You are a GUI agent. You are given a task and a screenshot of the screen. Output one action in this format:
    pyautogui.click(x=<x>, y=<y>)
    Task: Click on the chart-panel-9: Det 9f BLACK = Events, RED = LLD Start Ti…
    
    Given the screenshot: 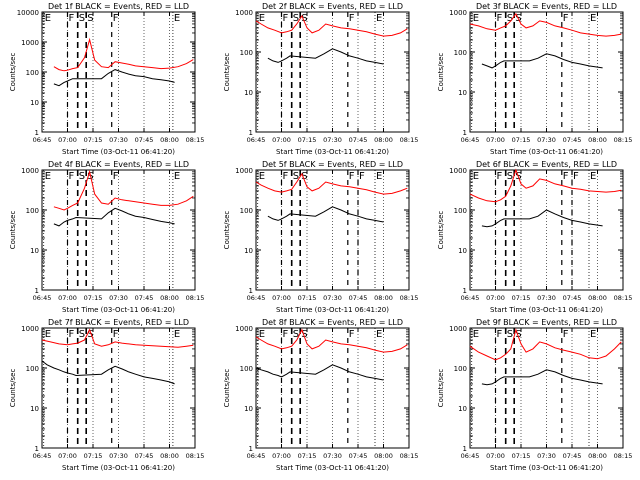 What is the action you would take?
    pyautogui.click(x=534, y=395)
    